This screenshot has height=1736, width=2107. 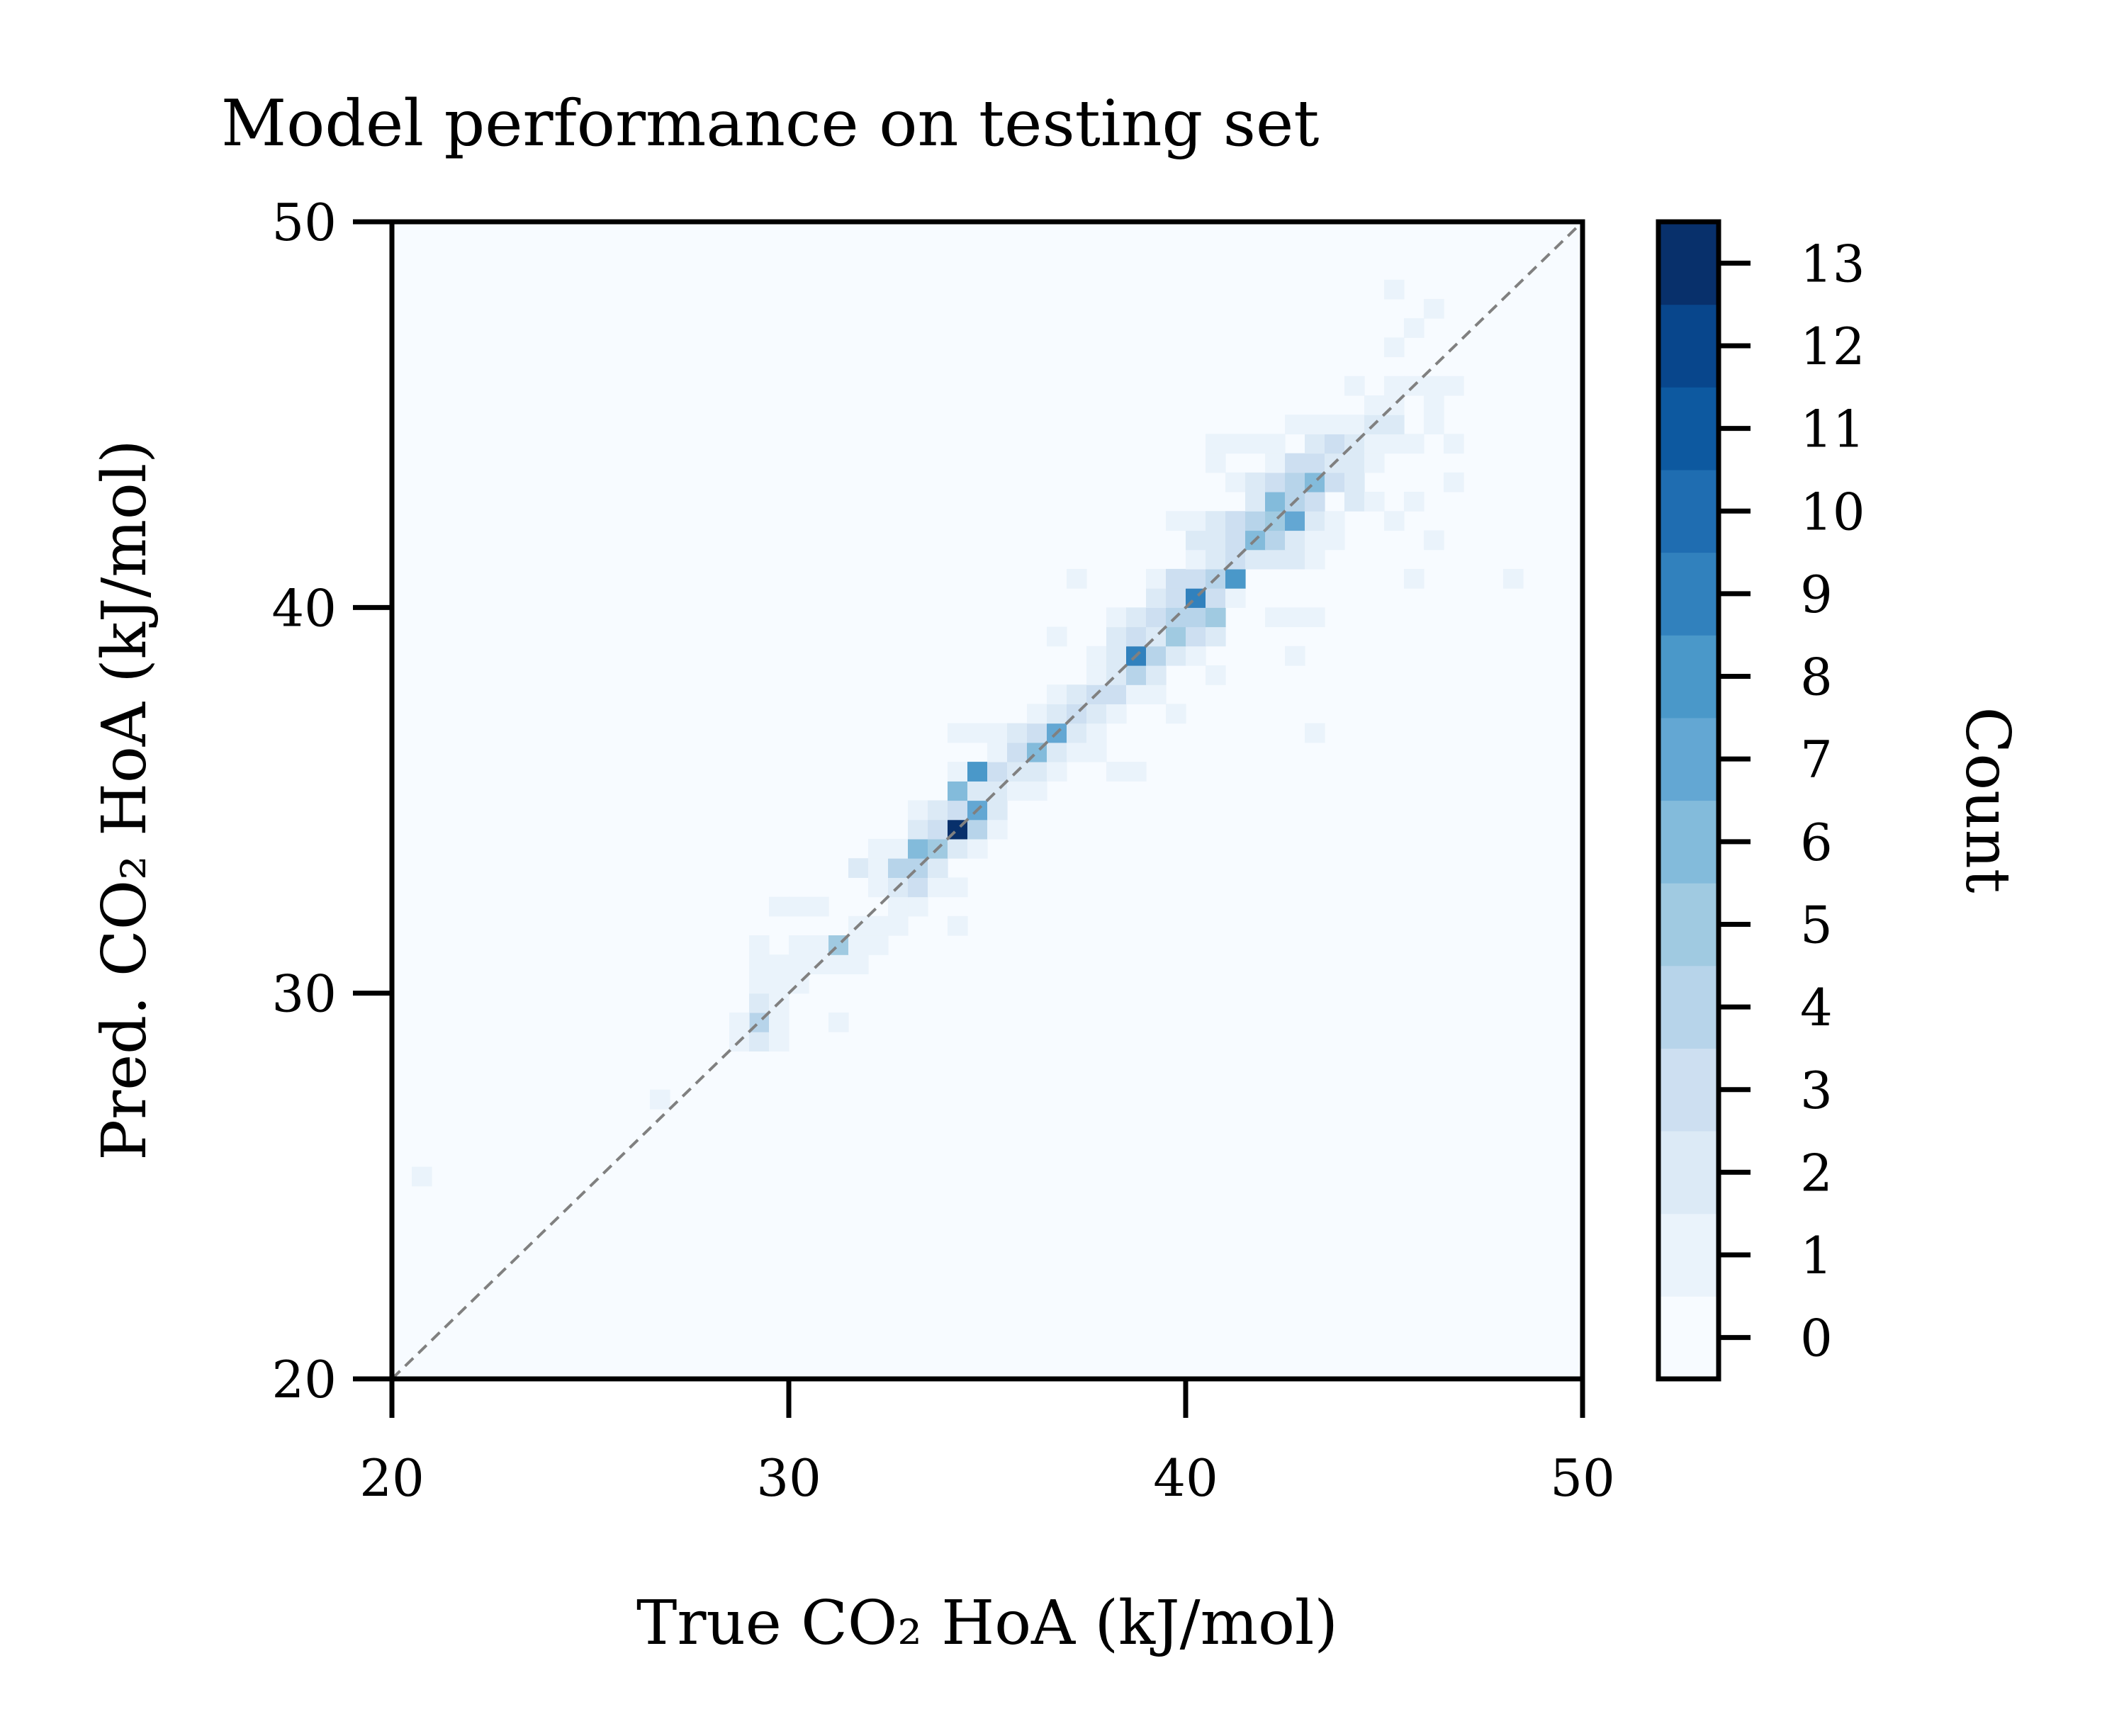 I want to click on colorbar-tick-label: 2, so click(x=1816, y=1172).